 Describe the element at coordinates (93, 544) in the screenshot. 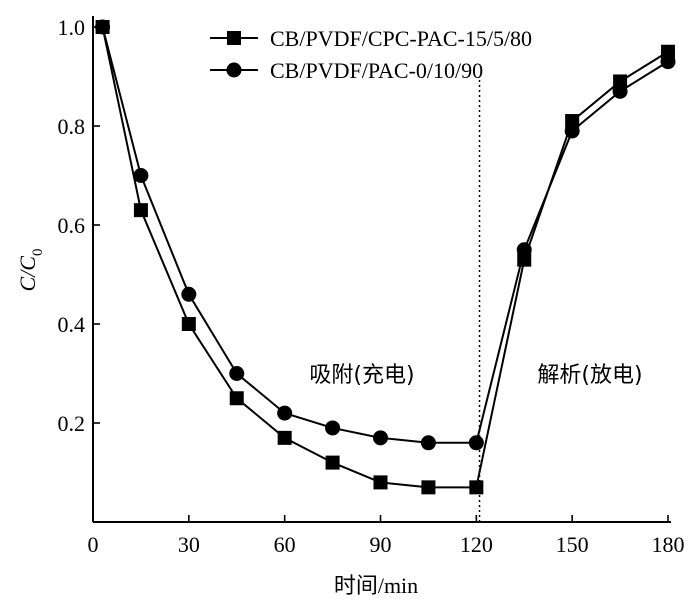

I see `x-tick-label: 0` at that location.